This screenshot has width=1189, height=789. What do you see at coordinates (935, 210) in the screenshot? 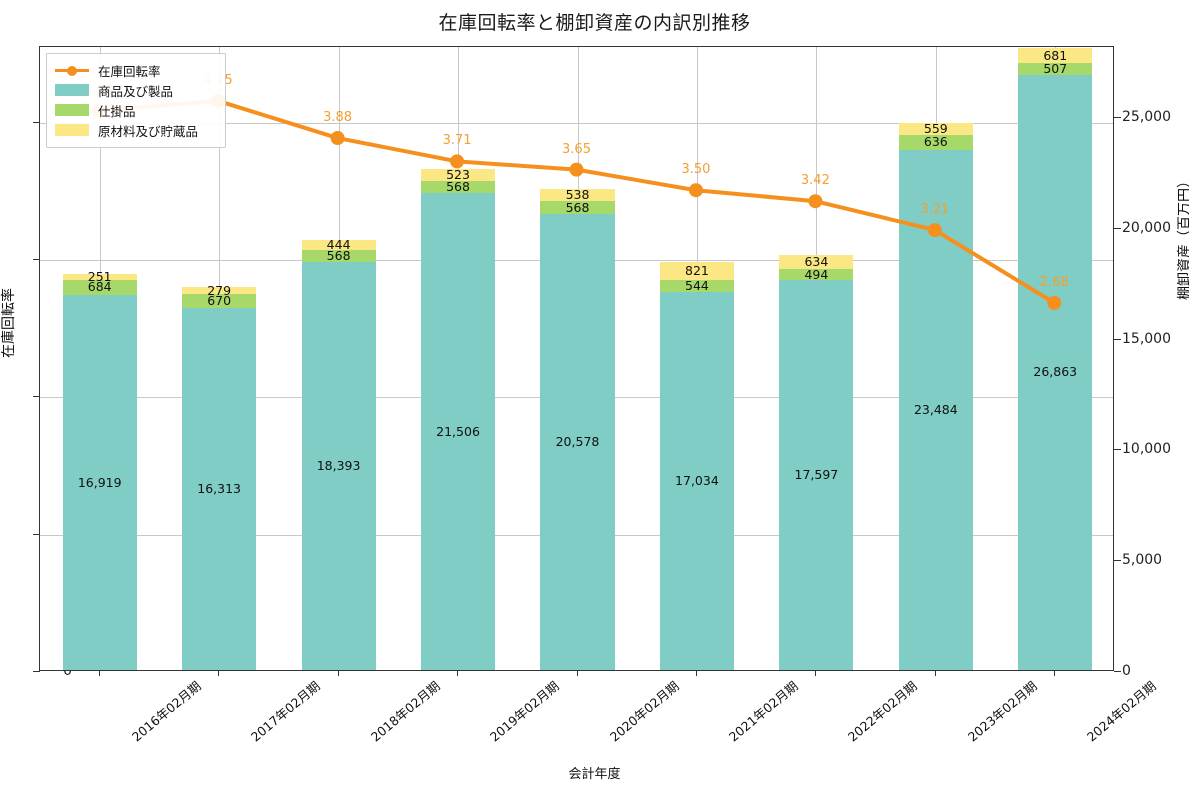
I see `line-value-label: 3.21` at bounding box center [935, 210].